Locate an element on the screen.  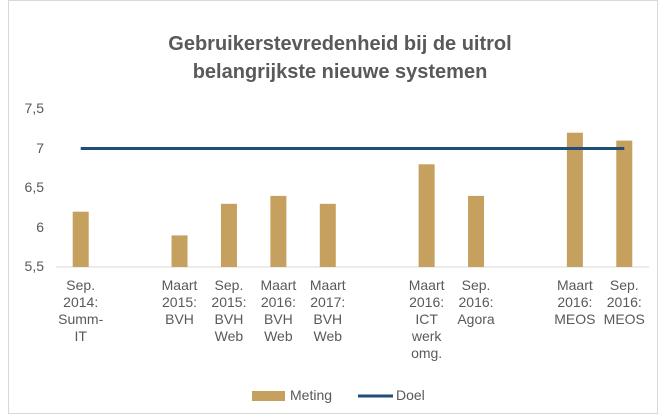
x-tick-label: Sep. 2016: MEOS is located at coordinates (624, 302).